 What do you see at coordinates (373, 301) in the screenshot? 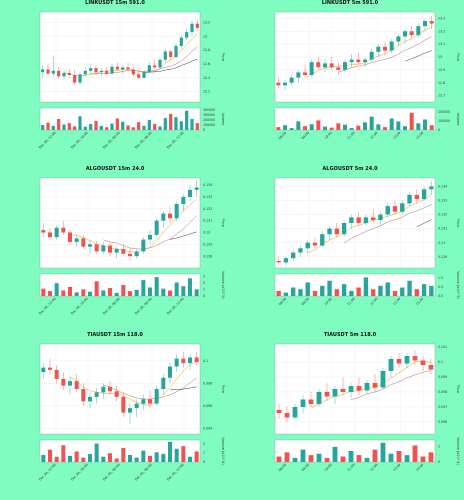
I see `time-tick-label: 12:00` at bounding box center [373, 301].